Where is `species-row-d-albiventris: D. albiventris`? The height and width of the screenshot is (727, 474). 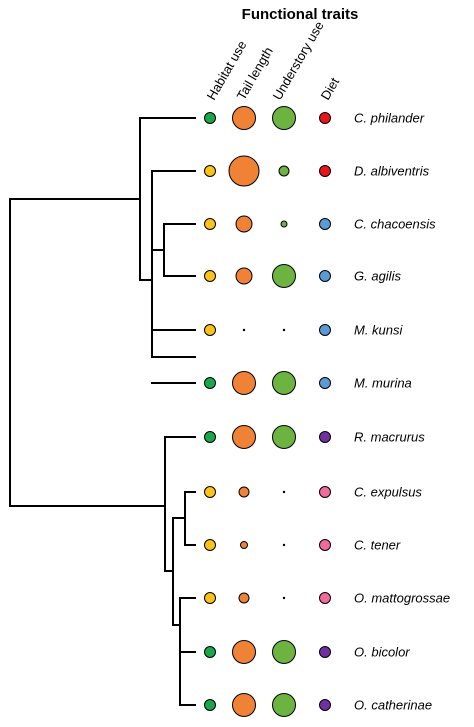
species-row-d-albiventris: D. albiventris is located at coordinates (317, 171).